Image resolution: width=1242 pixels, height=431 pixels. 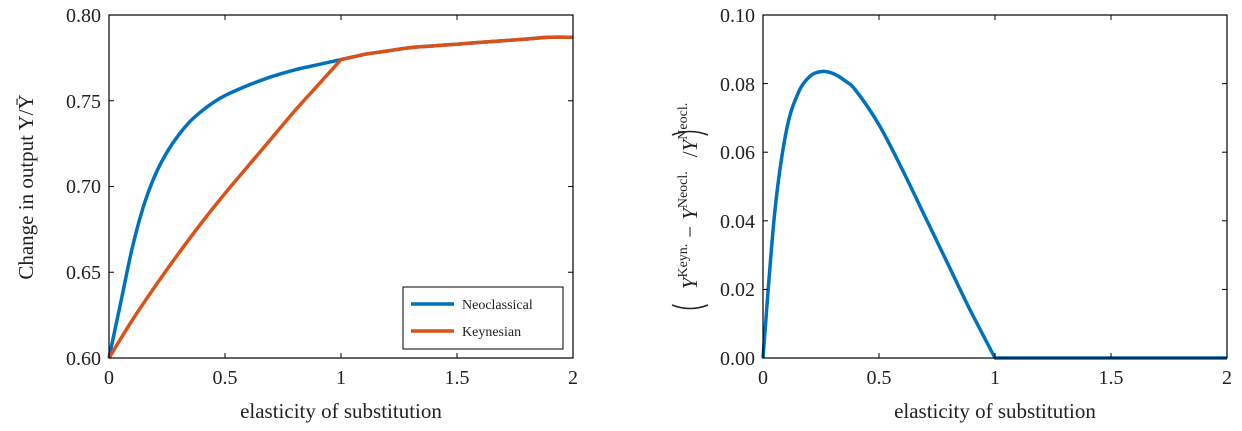 I want to click on left-x-tick-3: 1.5, so click(x=457, y=378).